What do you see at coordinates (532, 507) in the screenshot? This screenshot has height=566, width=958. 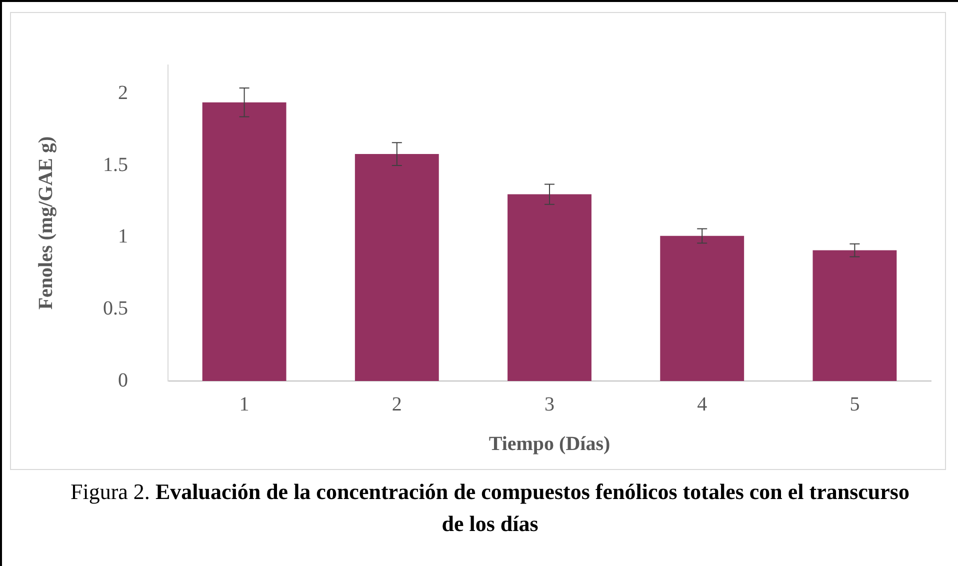 I see `text: Evaluación de la concentración de compuestos fenólicos totales con el transcurso de los días` at bounding box center [532, 507].